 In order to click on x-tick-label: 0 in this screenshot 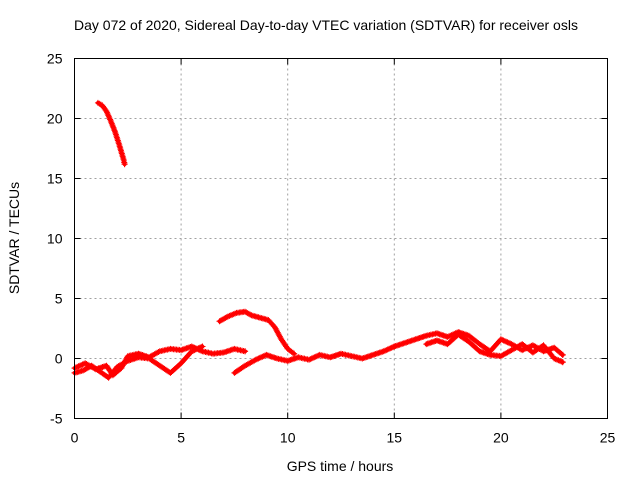, I will do `click(75, 438)`.